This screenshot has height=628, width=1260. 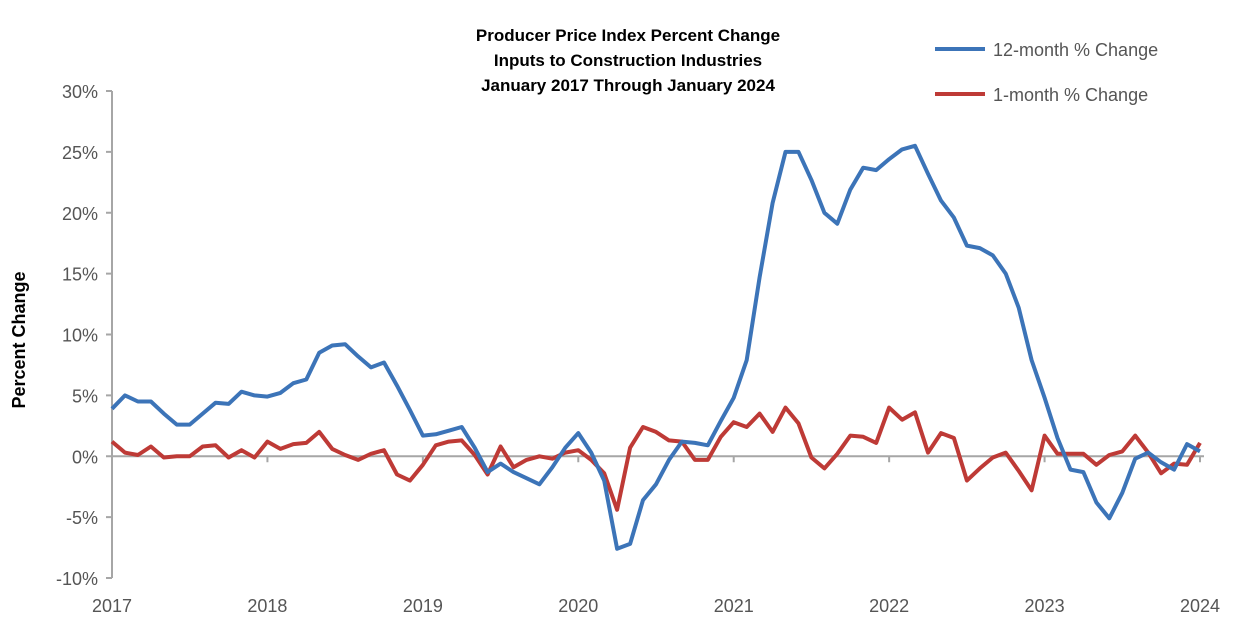 I want to click on y-tick-label: 25%, so click(x=80, y=153).